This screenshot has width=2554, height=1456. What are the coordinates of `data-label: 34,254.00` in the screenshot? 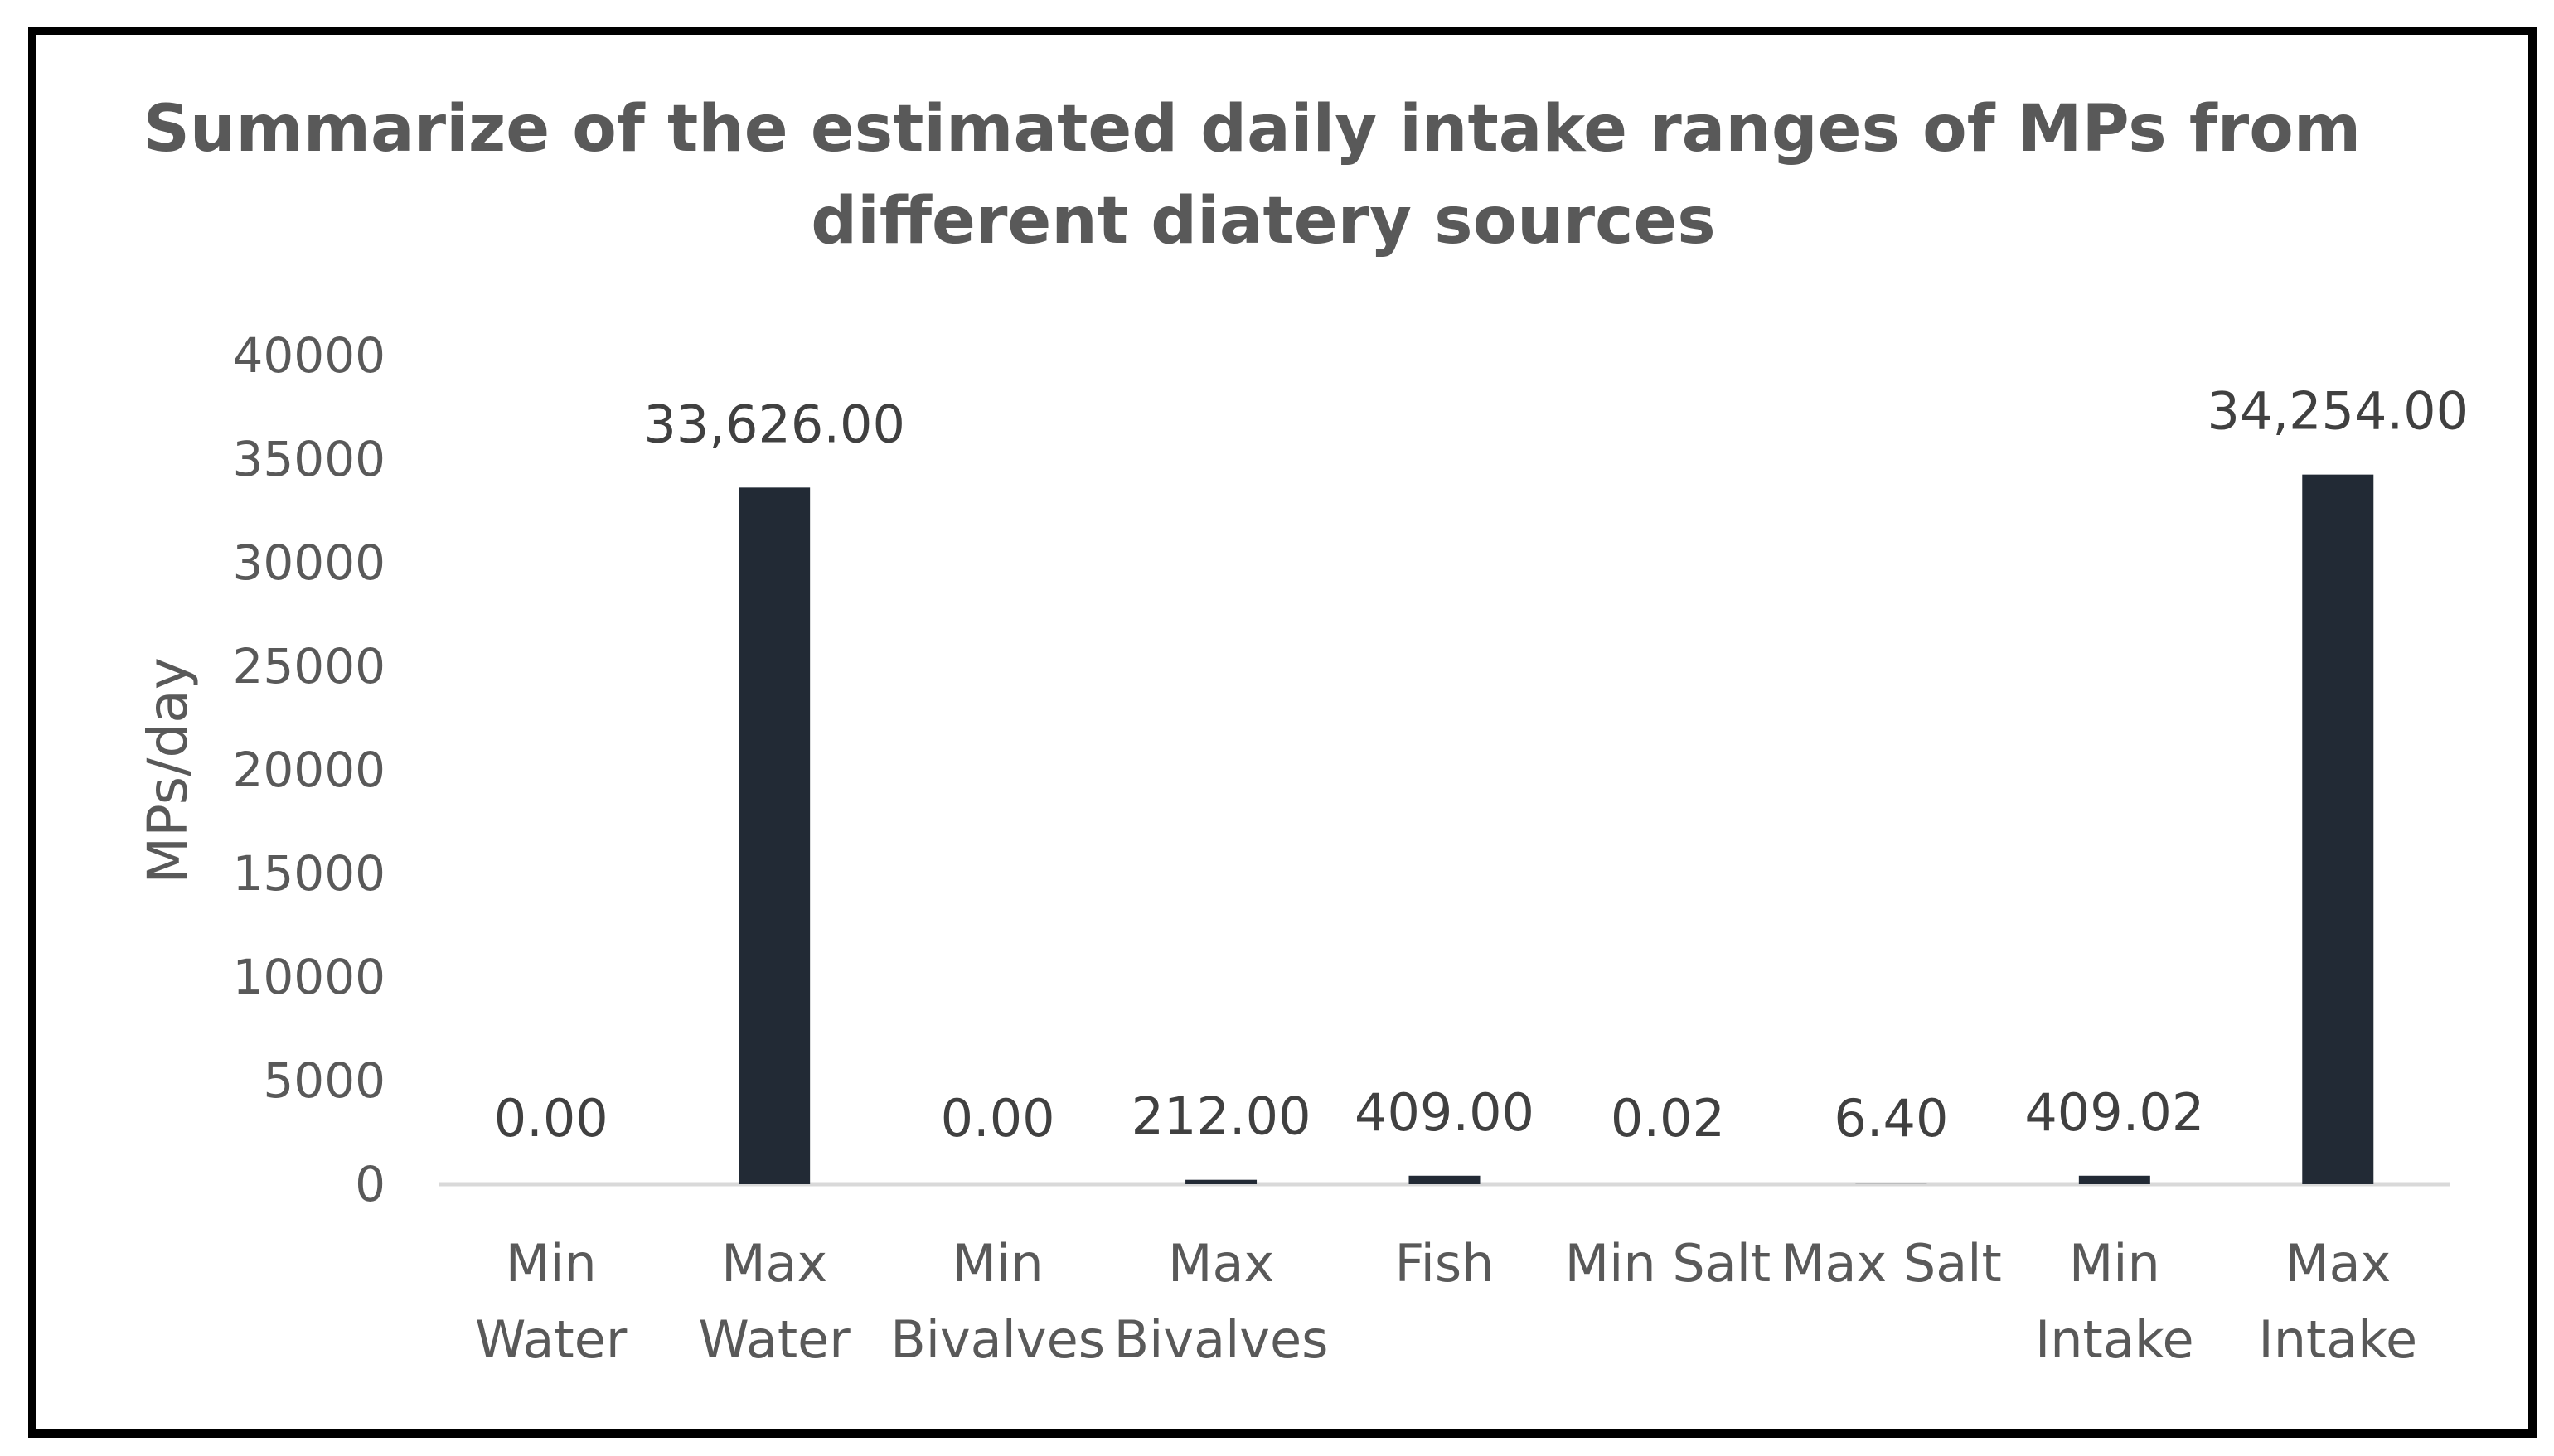 It's located at (2338, 411).